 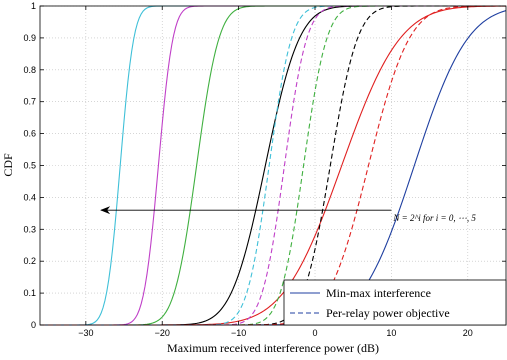 What do you see at coordinates (8, 165) in the screenshot?
I see `y-axis-label: CDF` at bounding box center [8, 165].